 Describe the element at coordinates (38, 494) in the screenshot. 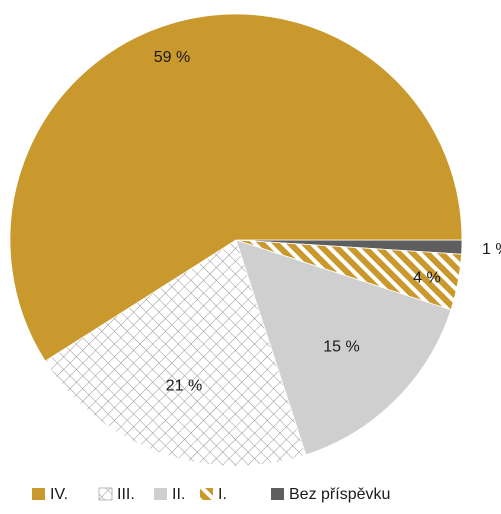

I see `legend-swatch-iv` at that location.